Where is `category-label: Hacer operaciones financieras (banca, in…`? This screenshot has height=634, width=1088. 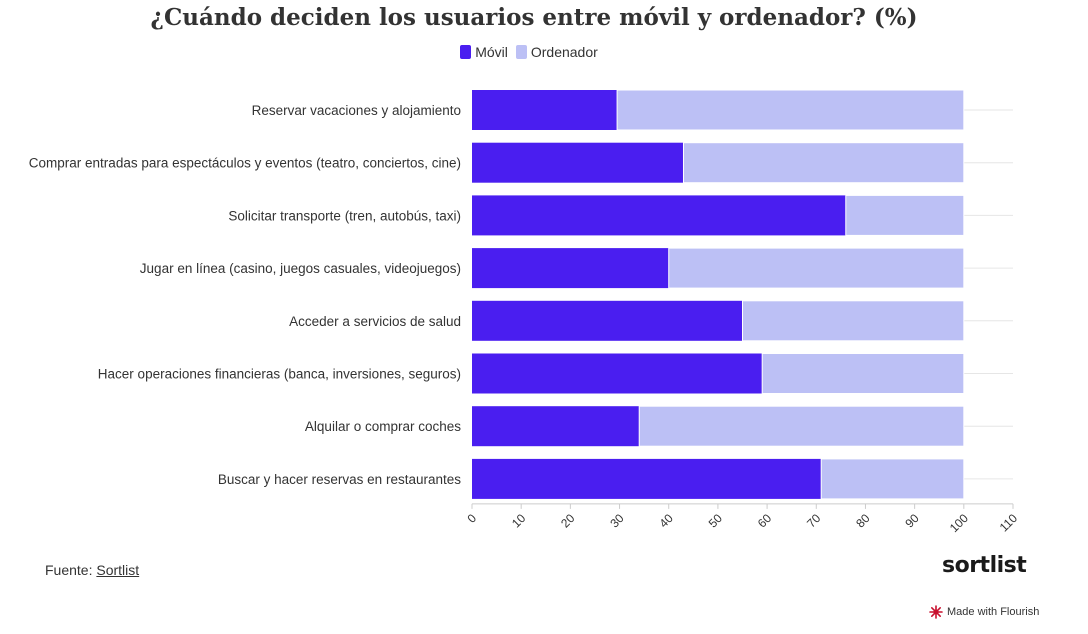 category-label: Hacer operaciones financieras (banca, in… is located at coordinates (279, 374).